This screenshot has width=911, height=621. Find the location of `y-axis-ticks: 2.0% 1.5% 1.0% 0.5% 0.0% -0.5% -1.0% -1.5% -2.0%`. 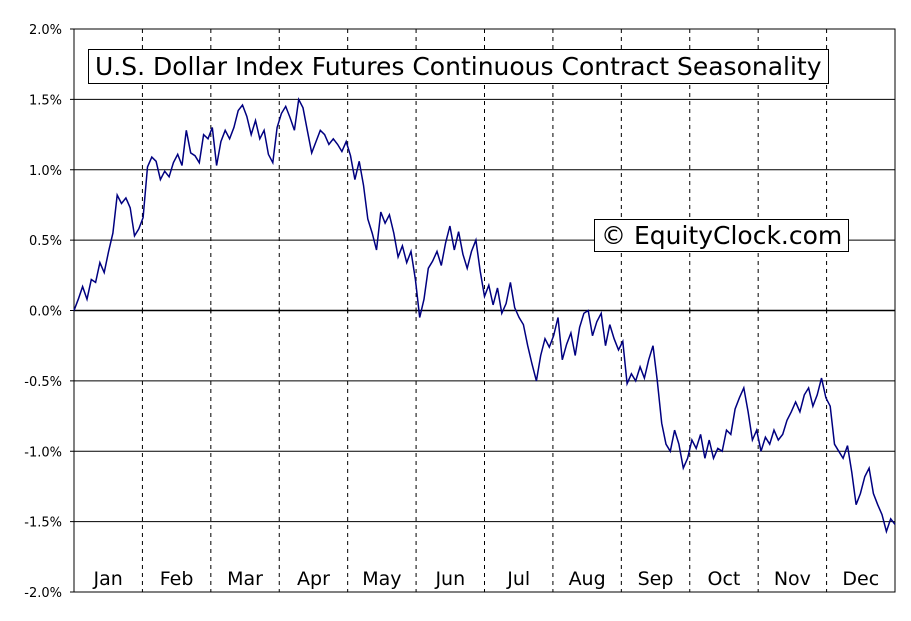

y-axis-ticks: 2.0% 1.5% 1.0% 0.5% 0.0% -0.5% -1.0% -1.5% -2.0% is located at coordinates (49, 312).